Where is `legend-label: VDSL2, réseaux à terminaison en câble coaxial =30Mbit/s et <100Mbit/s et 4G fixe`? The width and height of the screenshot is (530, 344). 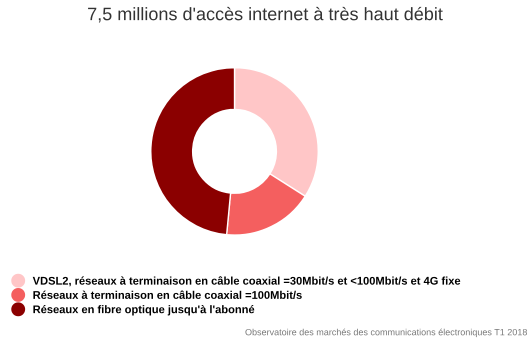 legend-label: VDSL2, réseaux à terminaison en câble coaxial =30Mbit/s et <100Mbit/s et 4G fixe is located at coordinates (246, 281).